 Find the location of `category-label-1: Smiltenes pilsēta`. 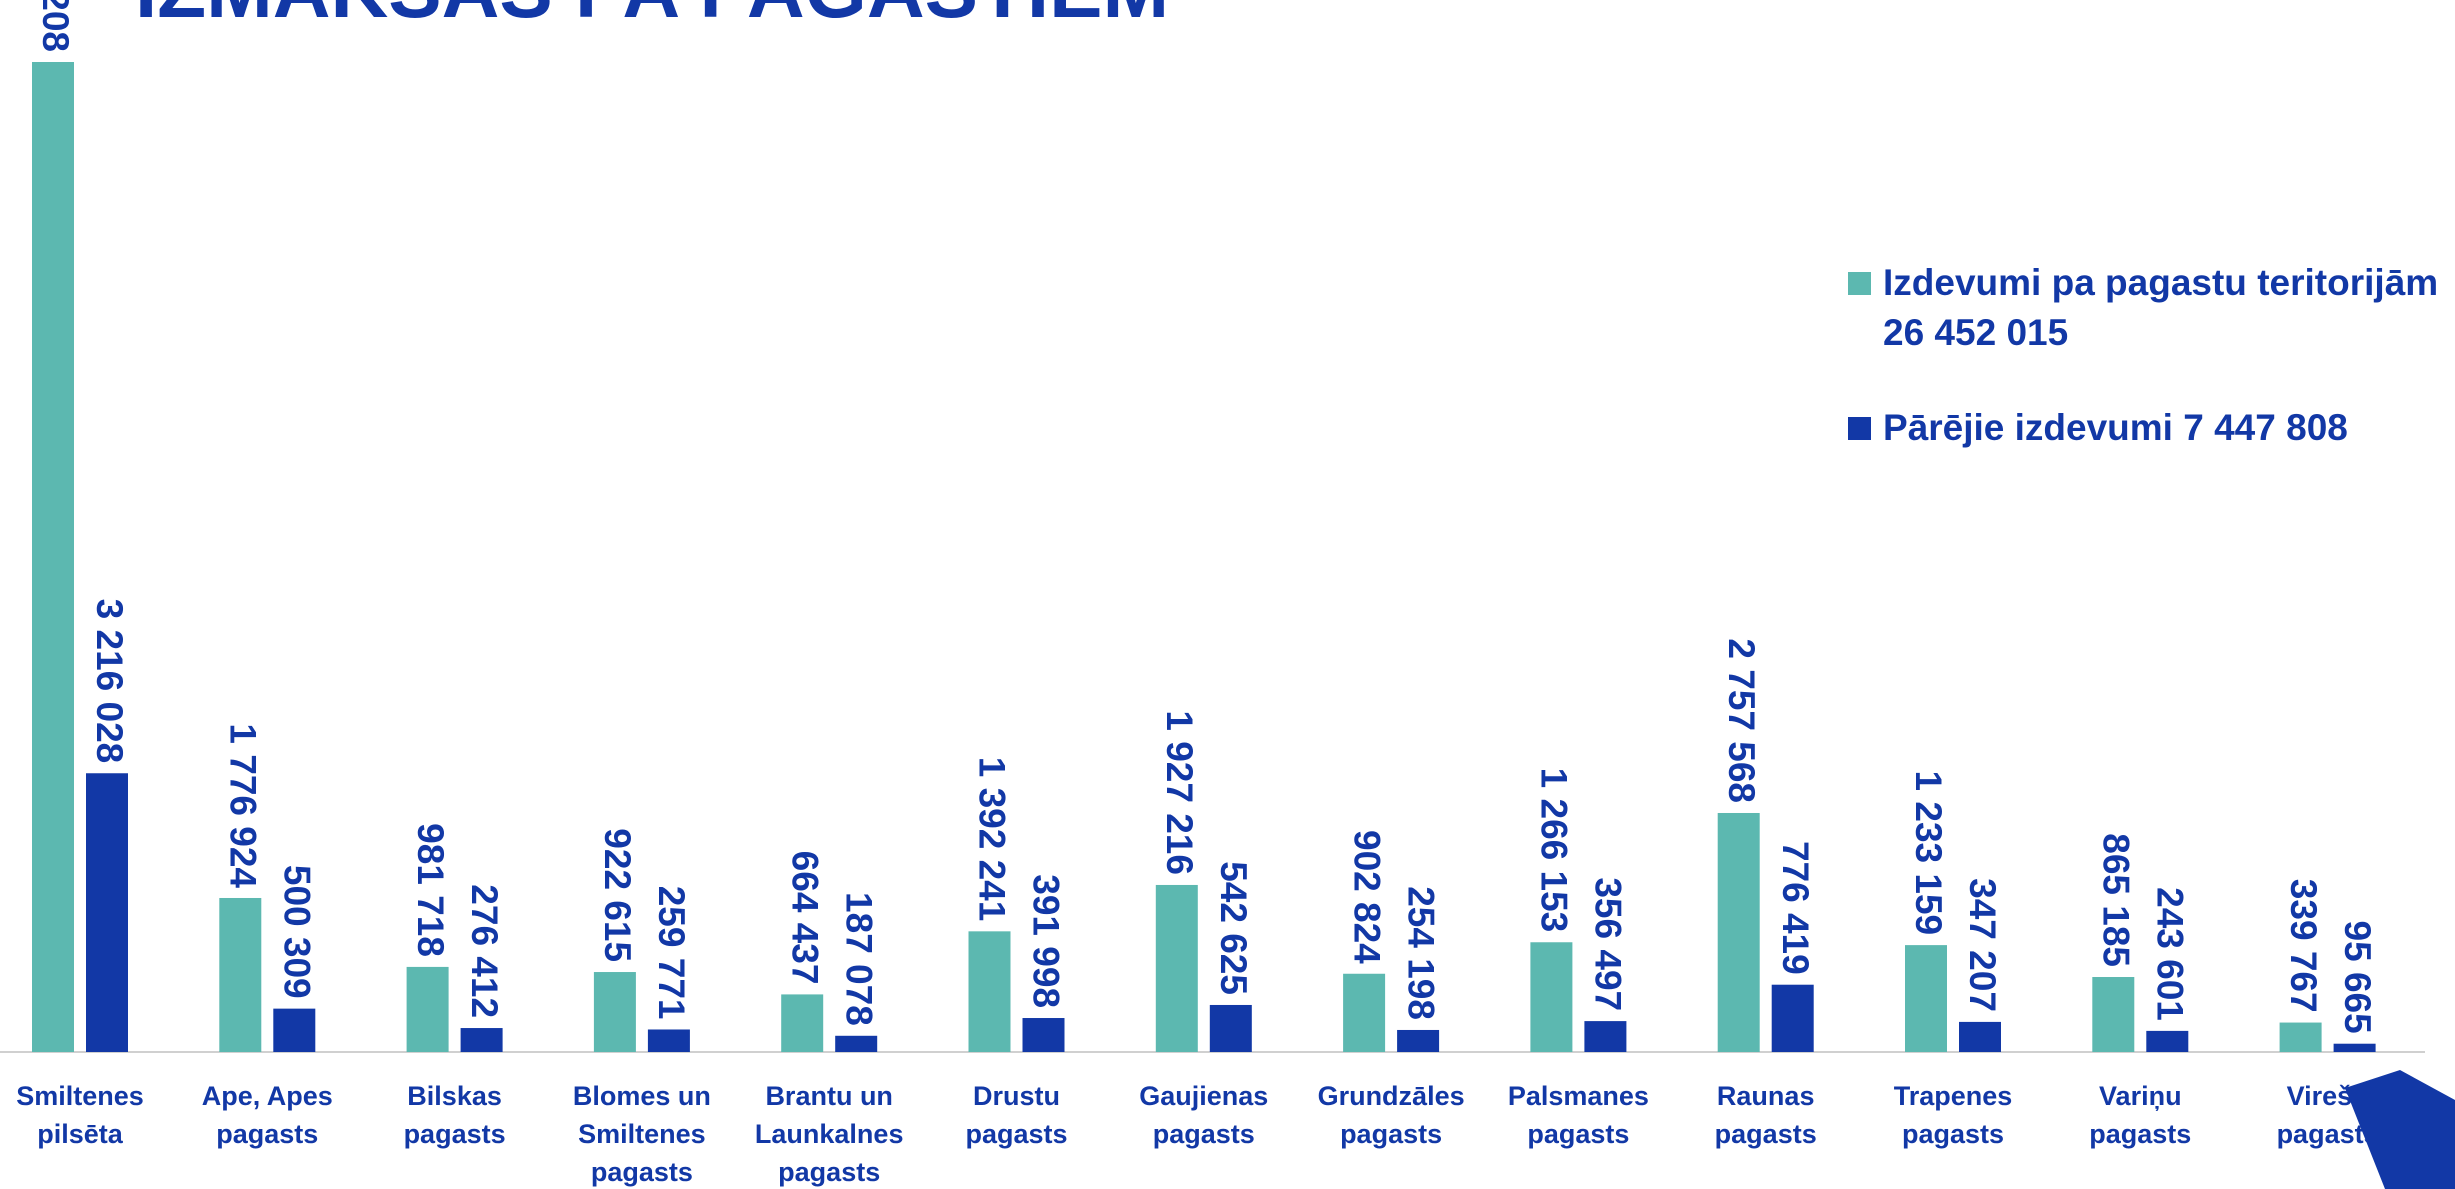

category-label-1: Smiltenes pilsēta is located at coordinates (80, 1115).